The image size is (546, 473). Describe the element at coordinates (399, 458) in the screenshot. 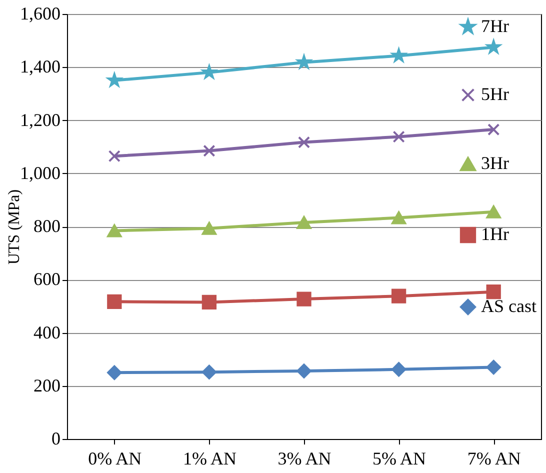

I see `x-tick-label: 5% AN` at that location.